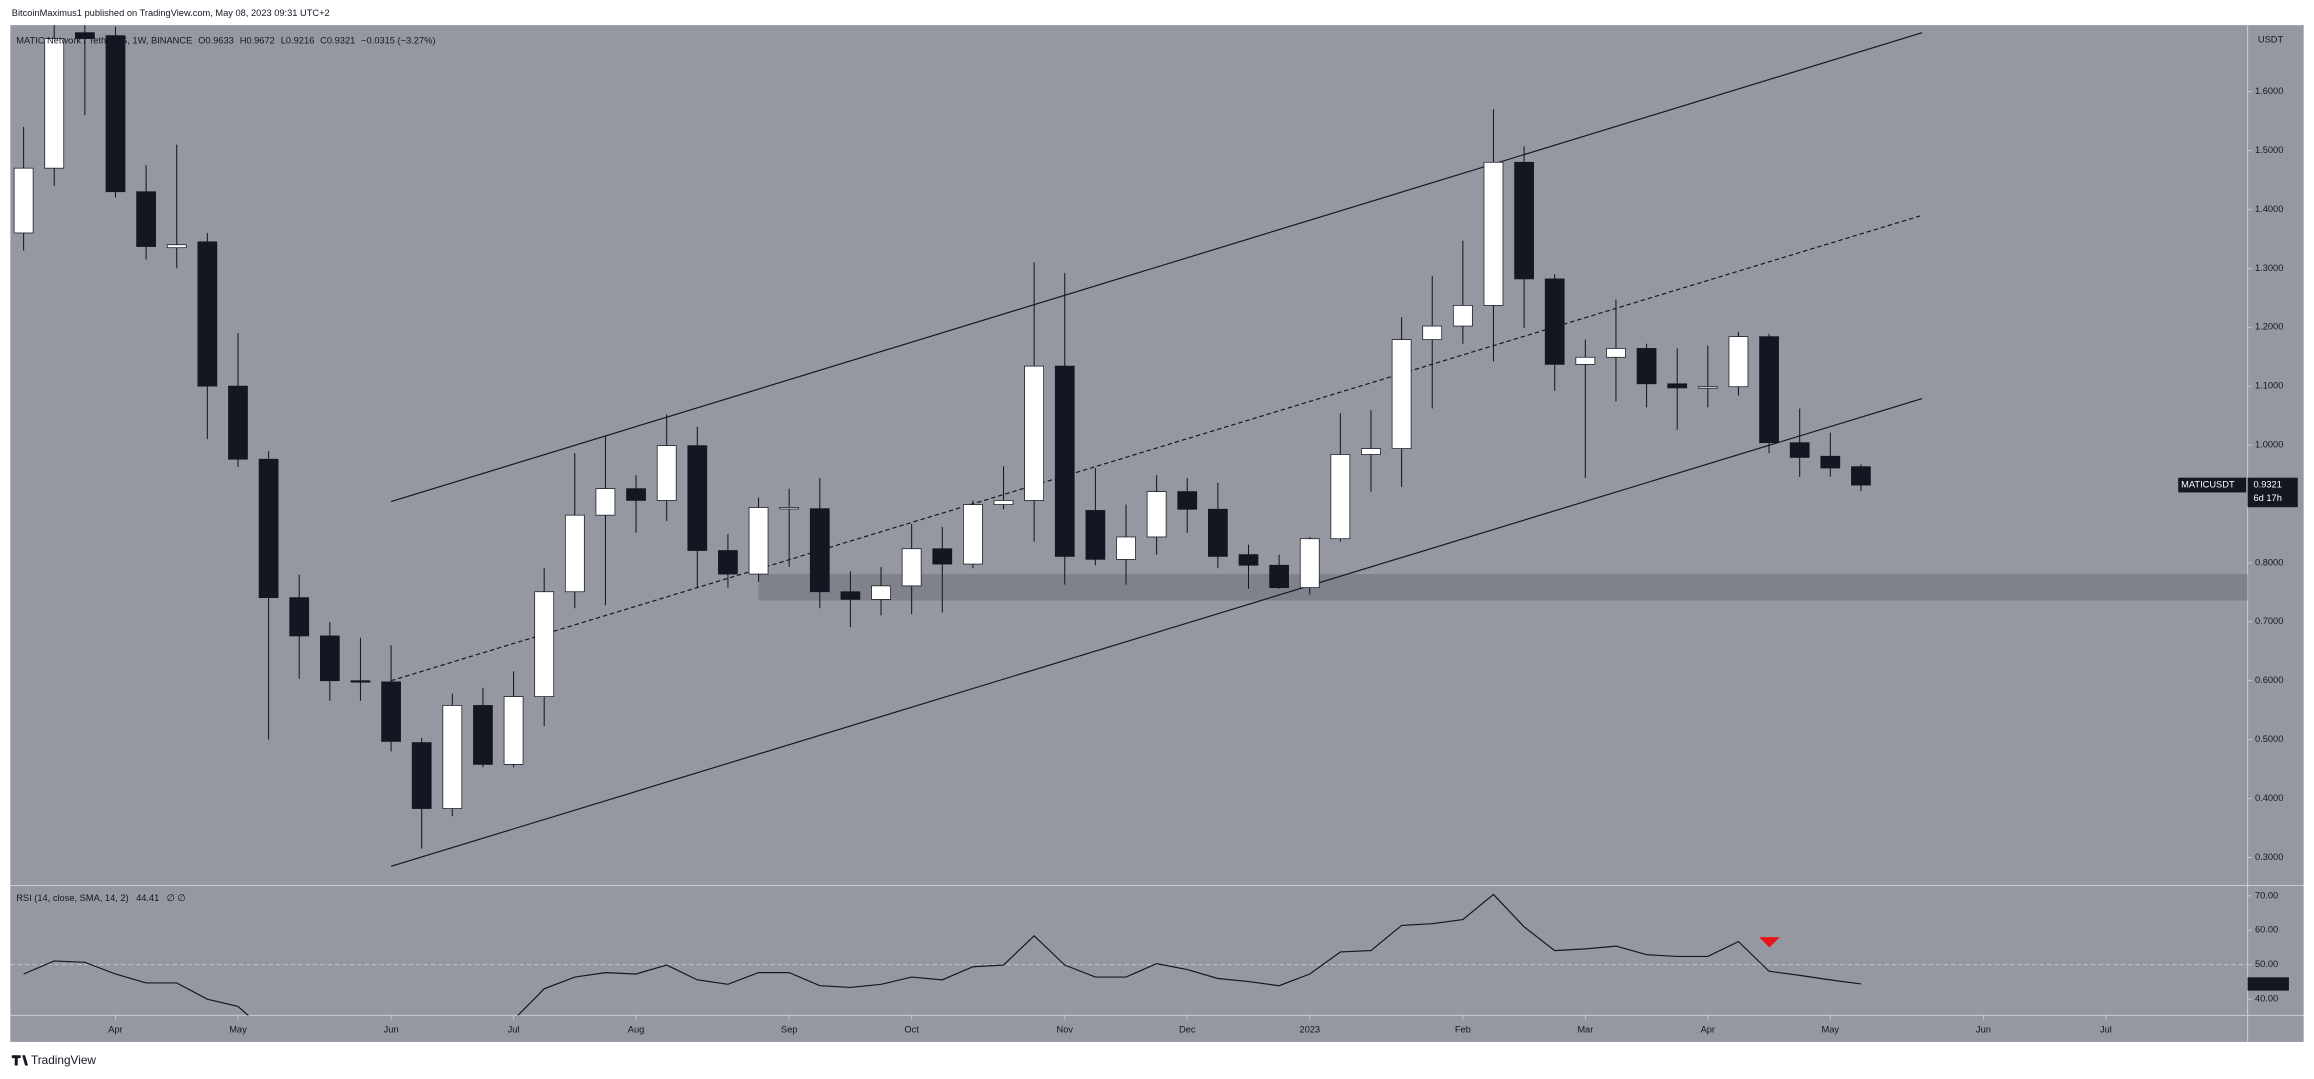 This screenshot has height=1079, width=2314. Describe the element at coordinates (1585, 1030) in the screenshot. I see `x-tick-label: Mar` at that location.